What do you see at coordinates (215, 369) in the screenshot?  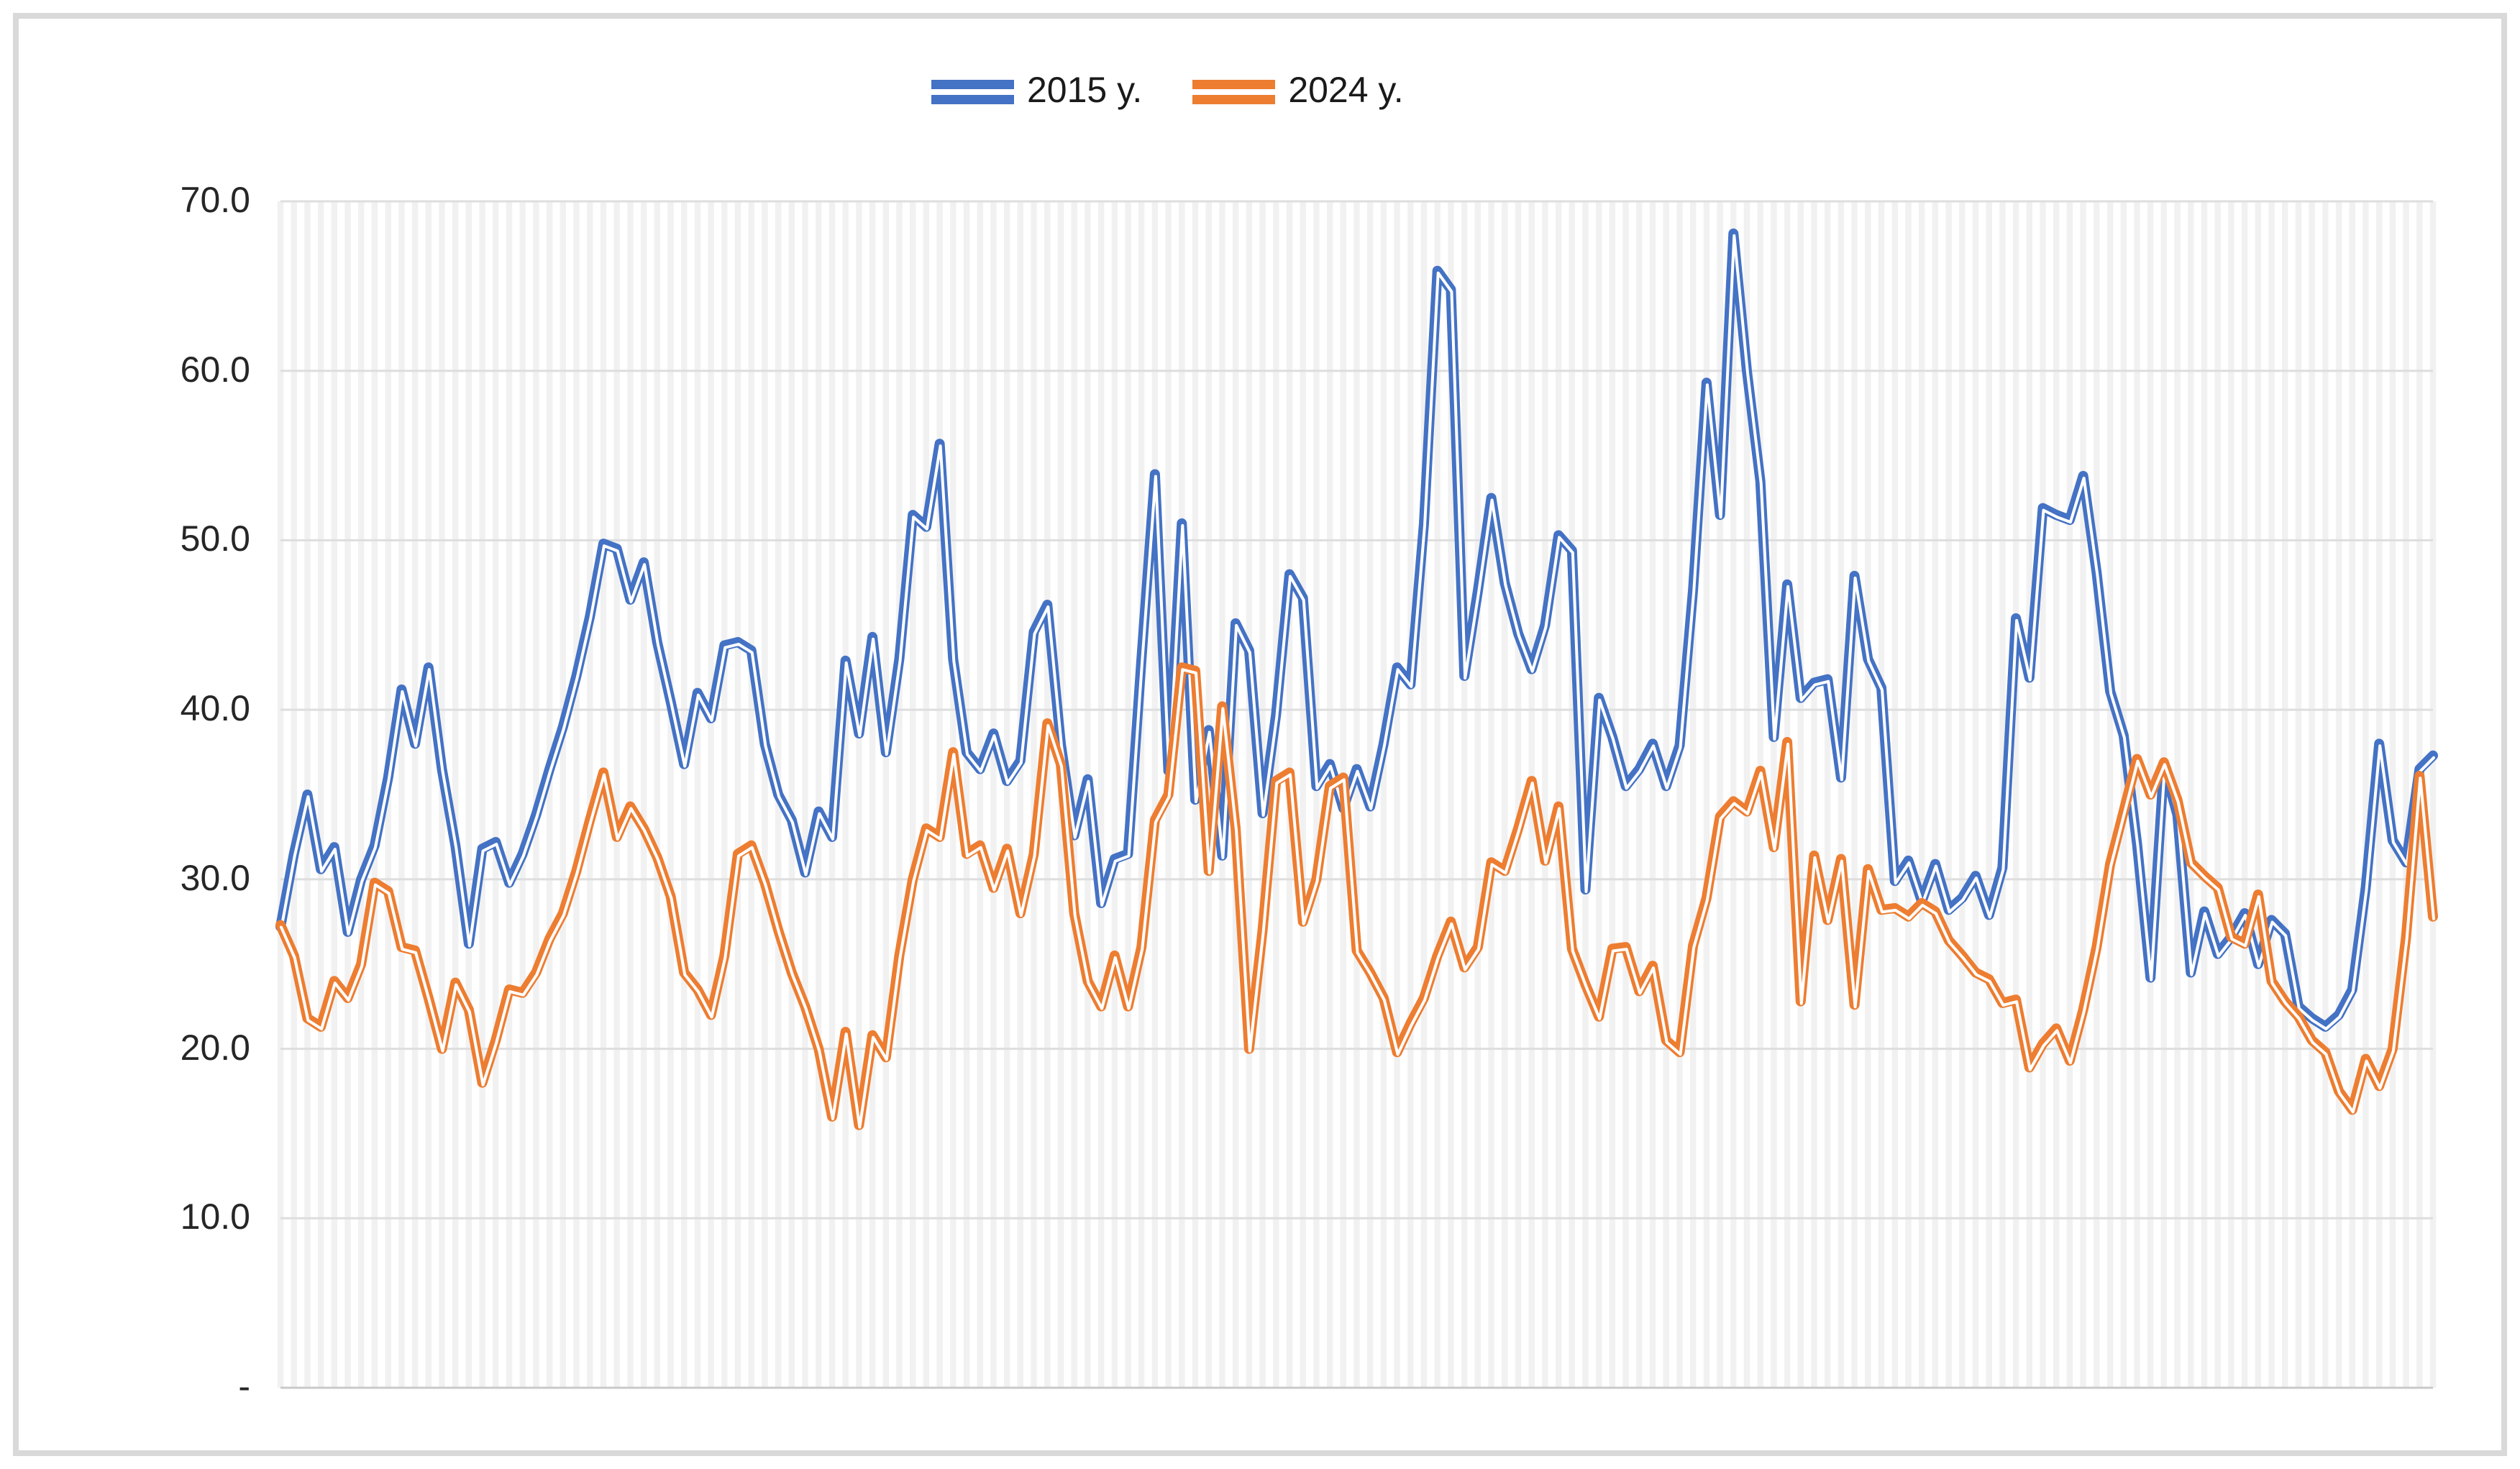 I see `y-axis-label: 60.0` at bounding box center [215, 369].